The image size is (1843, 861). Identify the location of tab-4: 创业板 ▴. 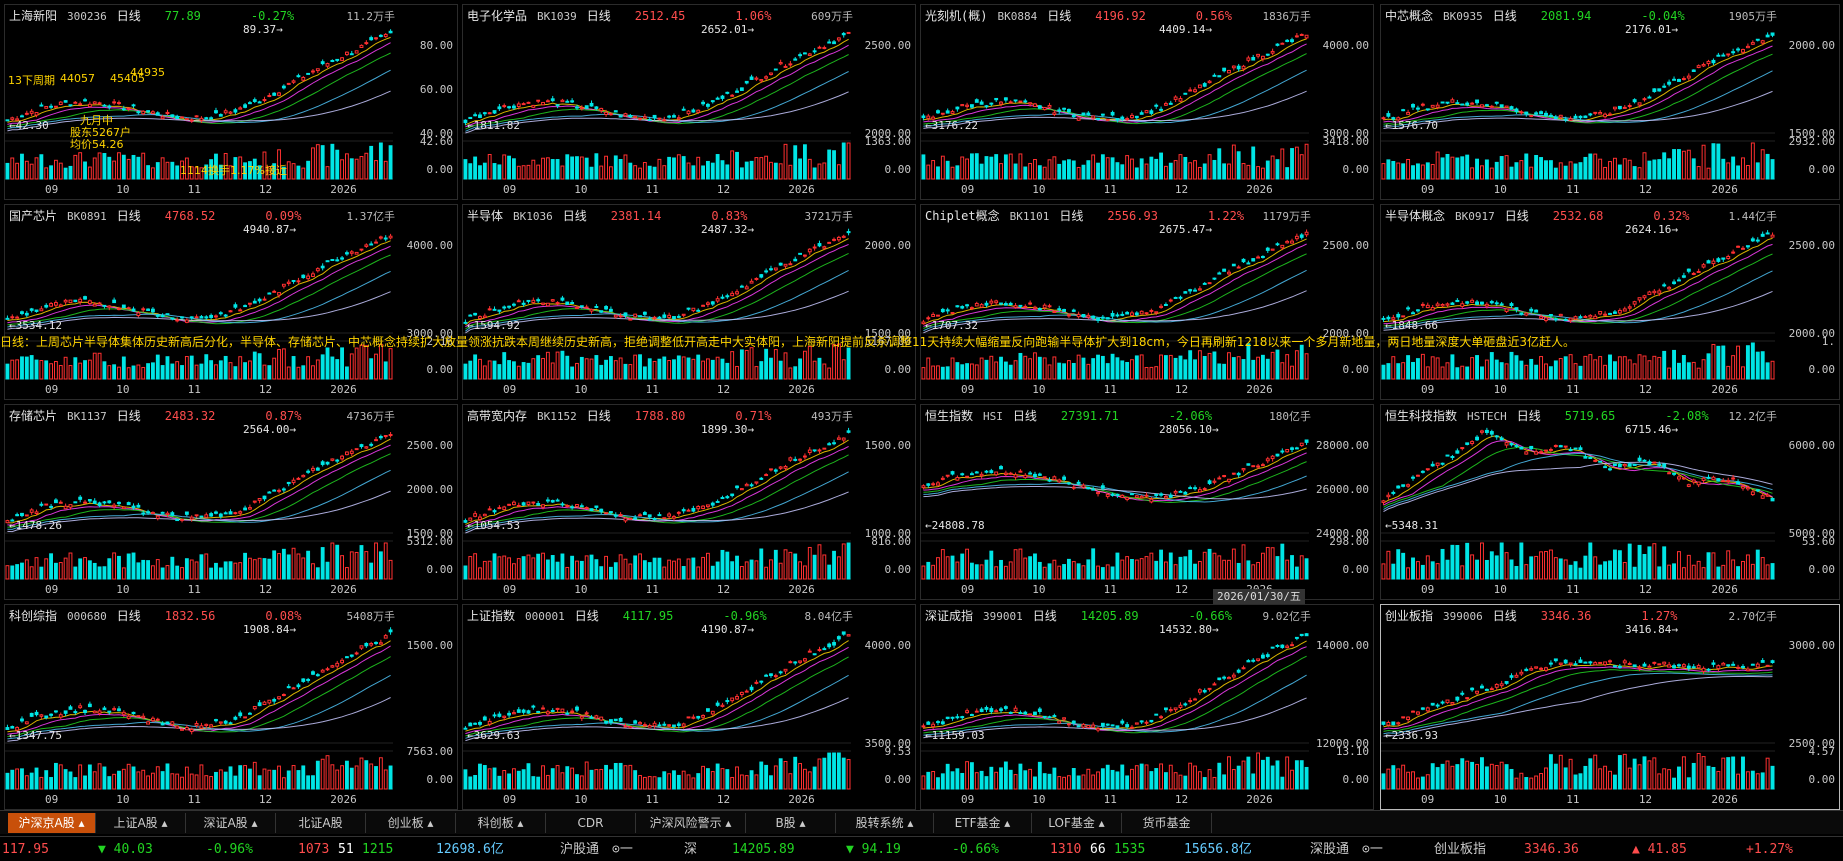
(411, 823).